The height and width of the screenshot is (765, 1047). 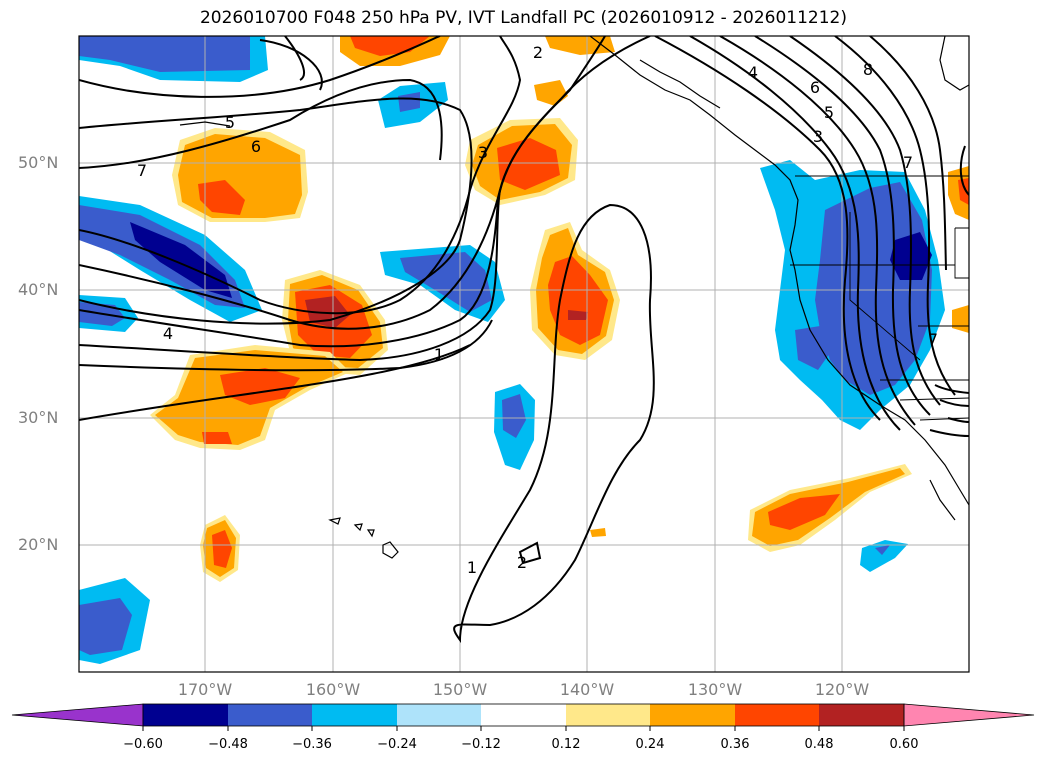 I want to click on lat-label-40n: 40°N, so click(x=38, y=289).